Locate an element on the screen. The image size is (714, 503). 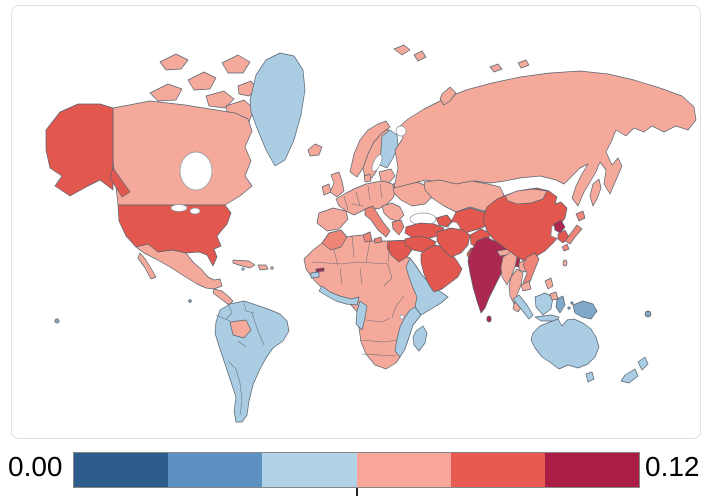
country-mexico is located at coordinates (179, 266).